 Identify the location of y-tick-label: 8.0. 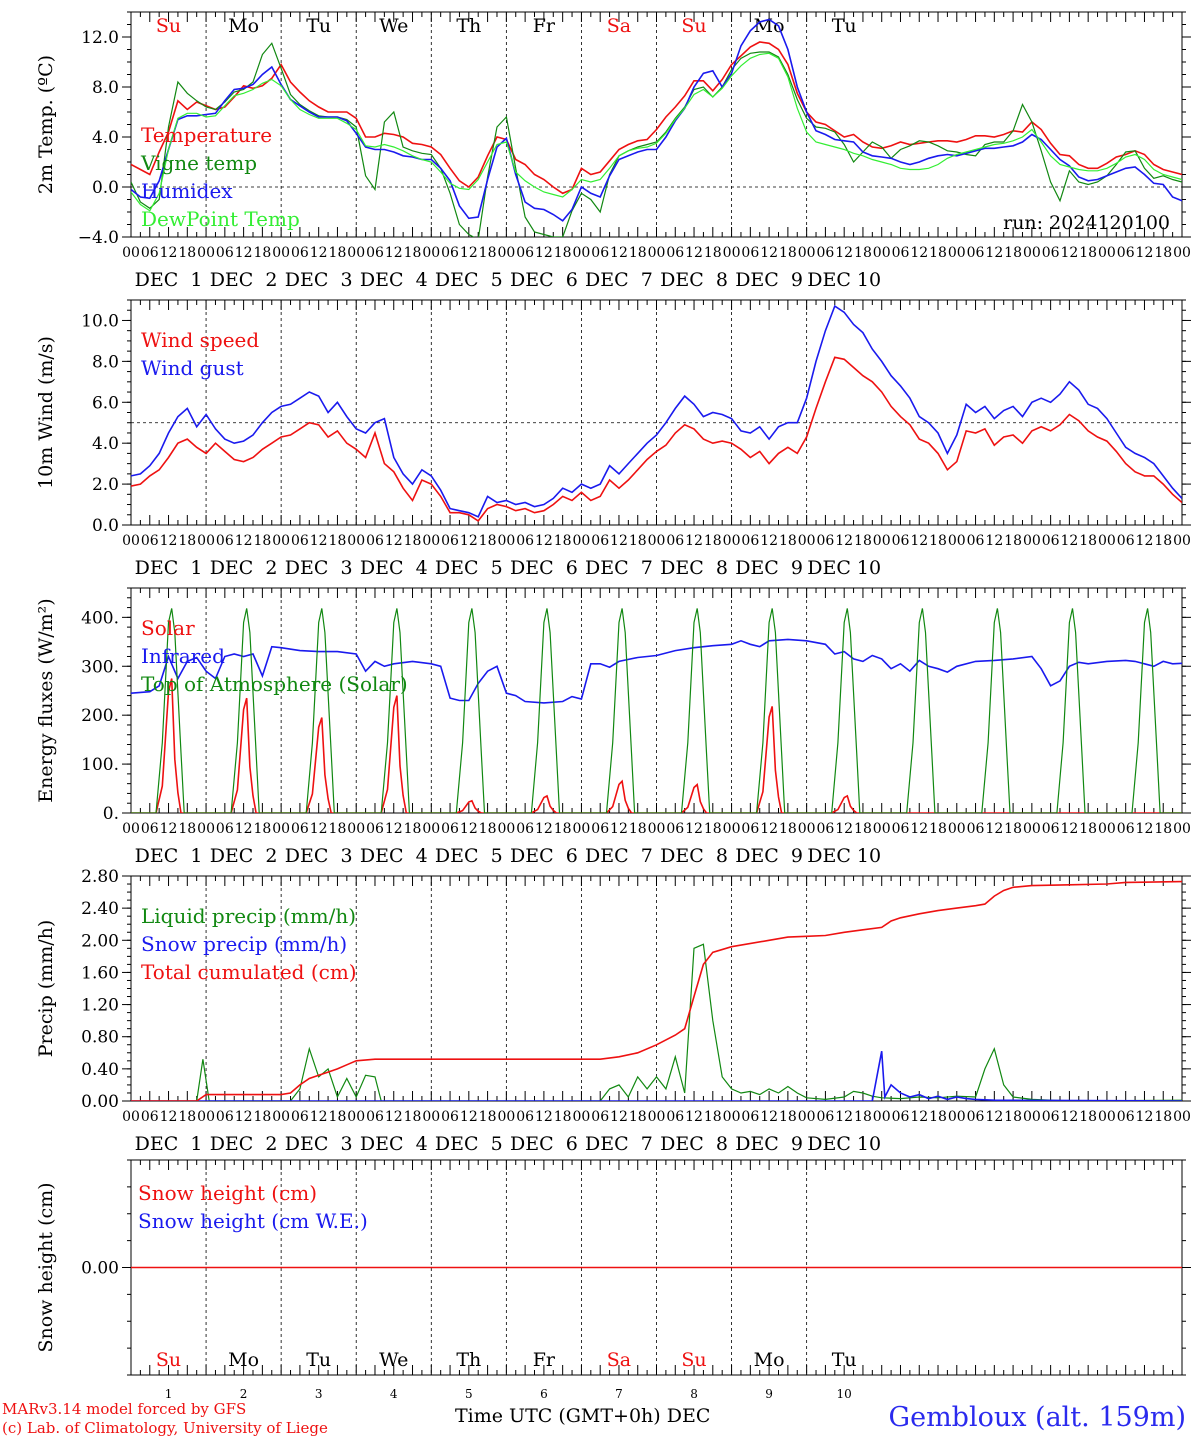
(105, 362).